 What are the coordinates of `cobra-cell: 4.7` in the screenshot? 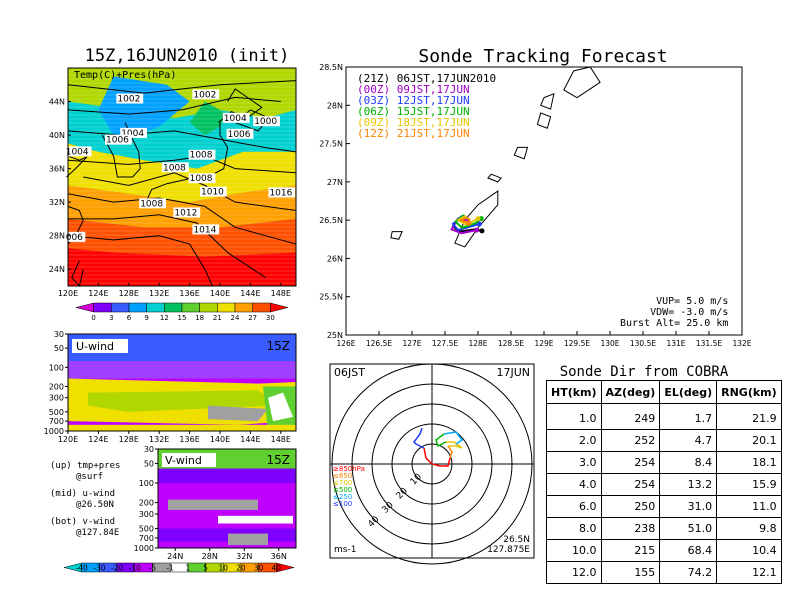 It's located at (688, 440).